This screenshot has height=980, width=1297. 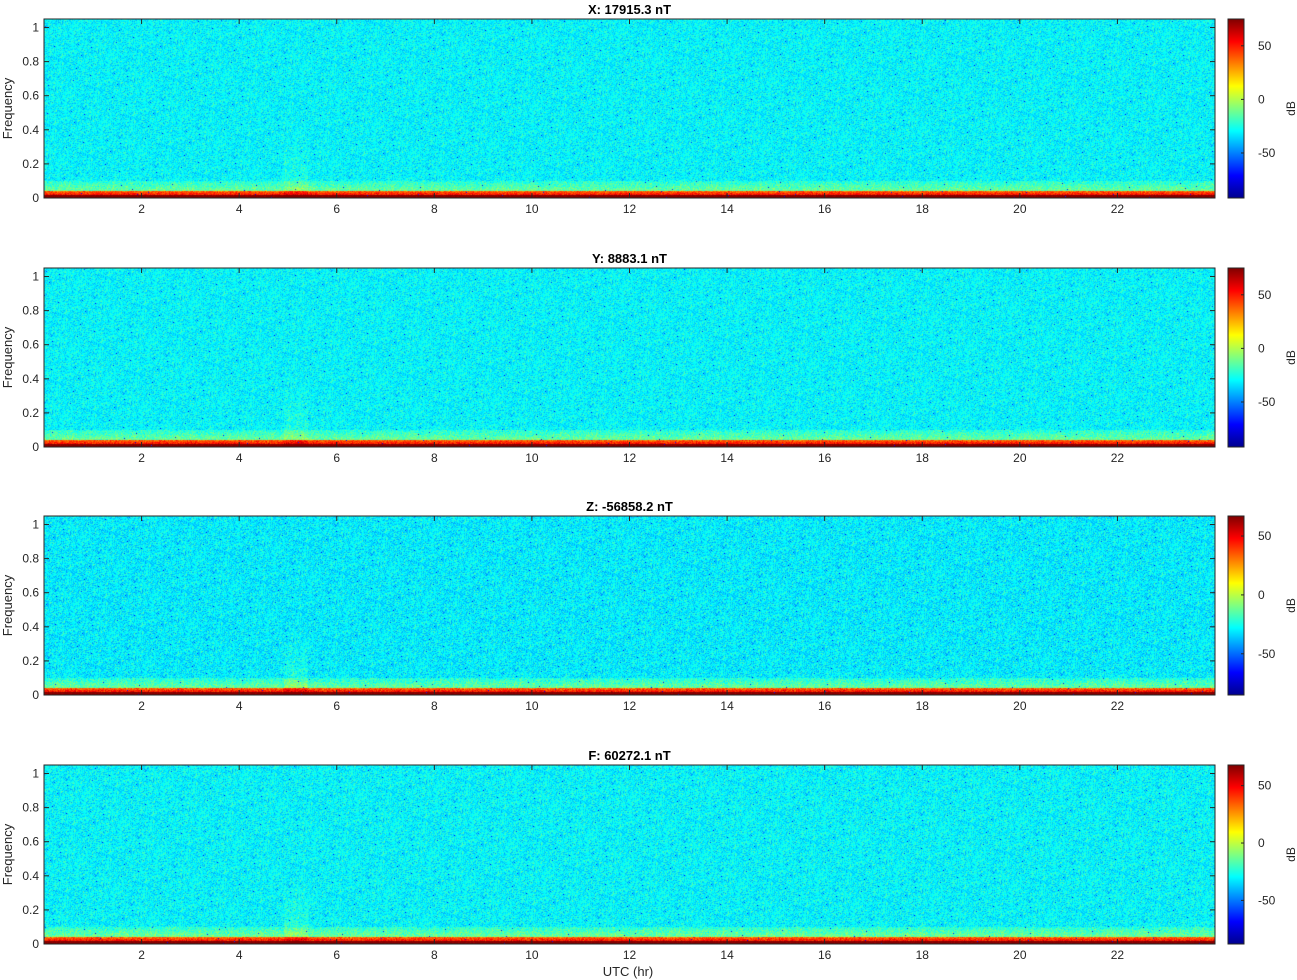 What do you see at coordinates (629, 506) in the screenshot?
I see `panel-title: Z: -56858.2 nT` at bounding box center [629, 506].